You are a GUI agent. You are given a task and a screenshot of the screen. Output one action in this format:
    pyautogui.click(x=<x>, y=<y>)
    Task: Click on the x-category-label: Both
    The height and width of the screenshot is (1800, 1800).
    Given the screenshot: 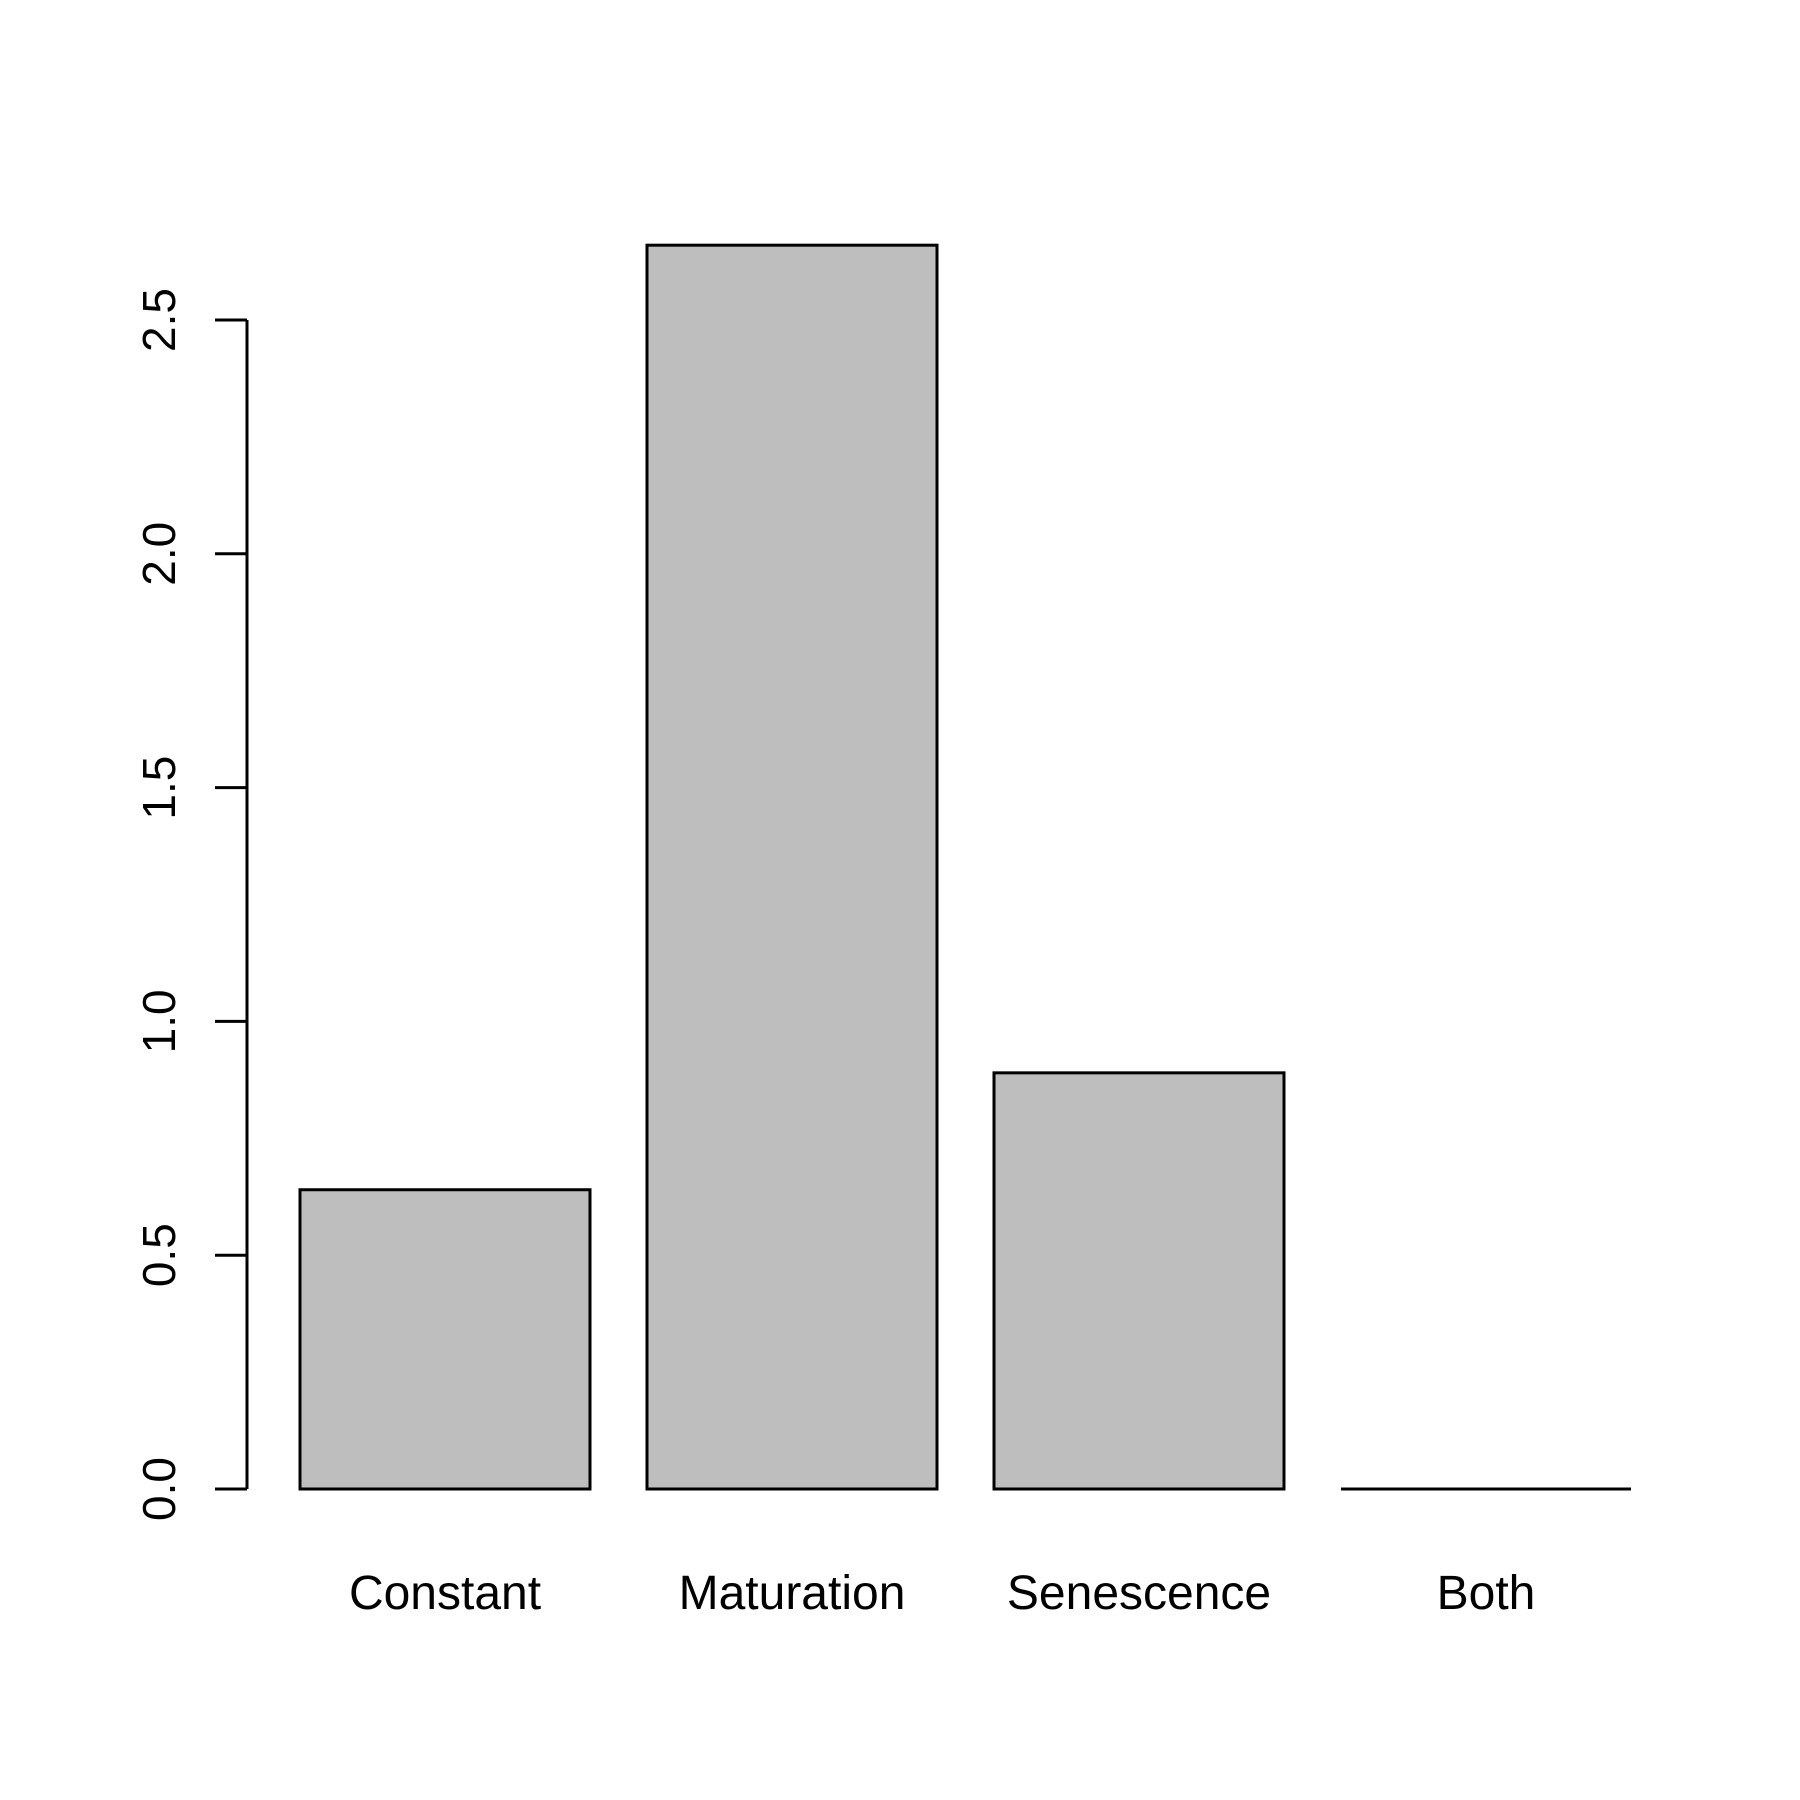 What is the action you would take?
    pyautogui.click(x=1486, y=1593)
    